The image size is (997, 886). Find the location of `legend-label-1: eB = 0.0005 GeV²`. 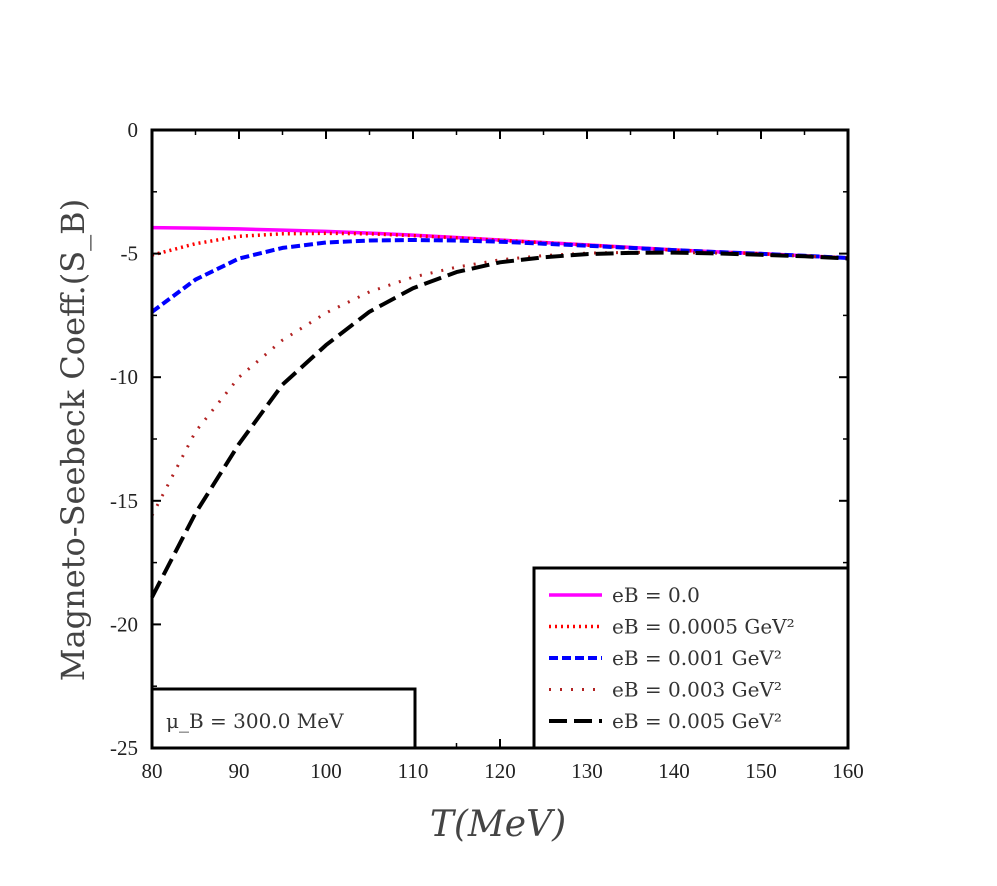

legend-label-1: eB = 0.0005 GeV² is located at coordinates (703, 627).